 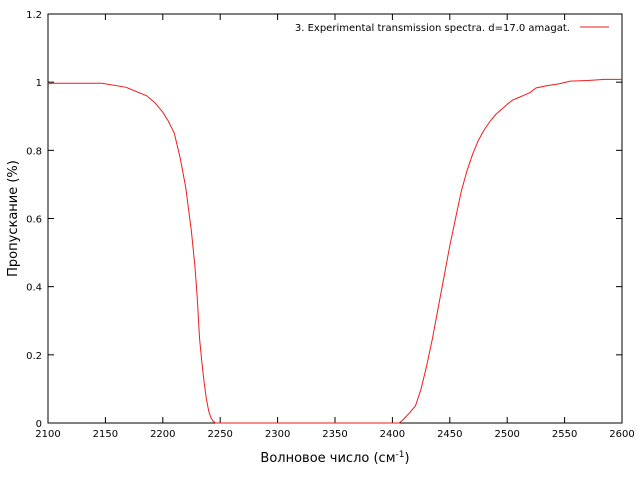 What do you see at coordinates (506, 434) in the screenshot?
I see `x-tick-label: 2500` at bounding box center [506, 434].